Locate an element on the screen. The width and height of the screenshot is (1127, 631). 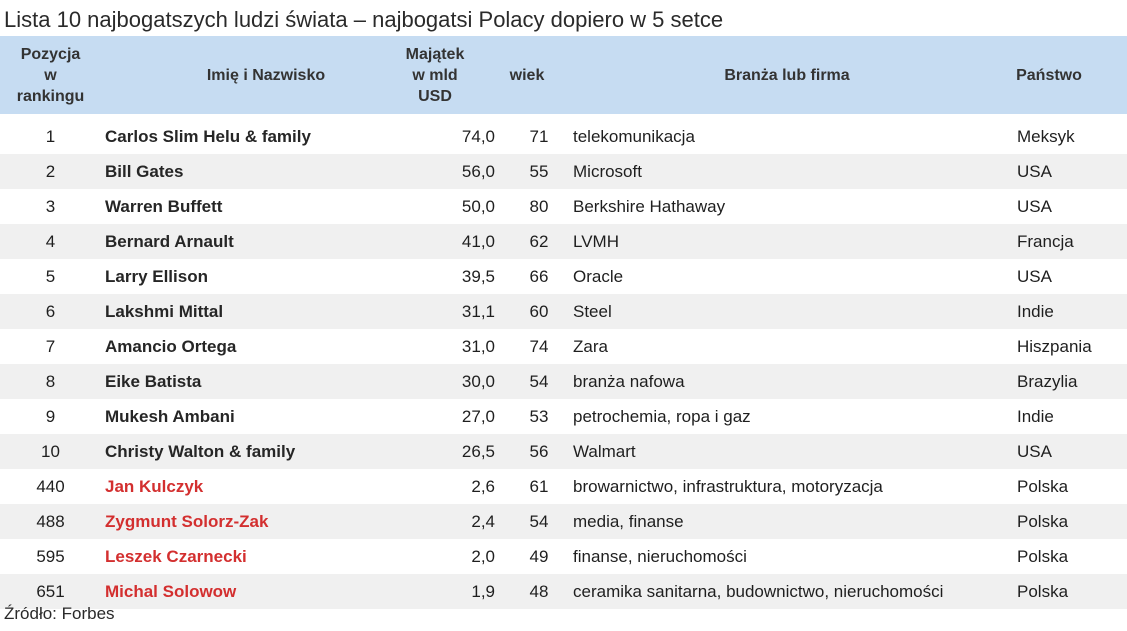
header-country: Państwo is located at coordinates (1049, 75).